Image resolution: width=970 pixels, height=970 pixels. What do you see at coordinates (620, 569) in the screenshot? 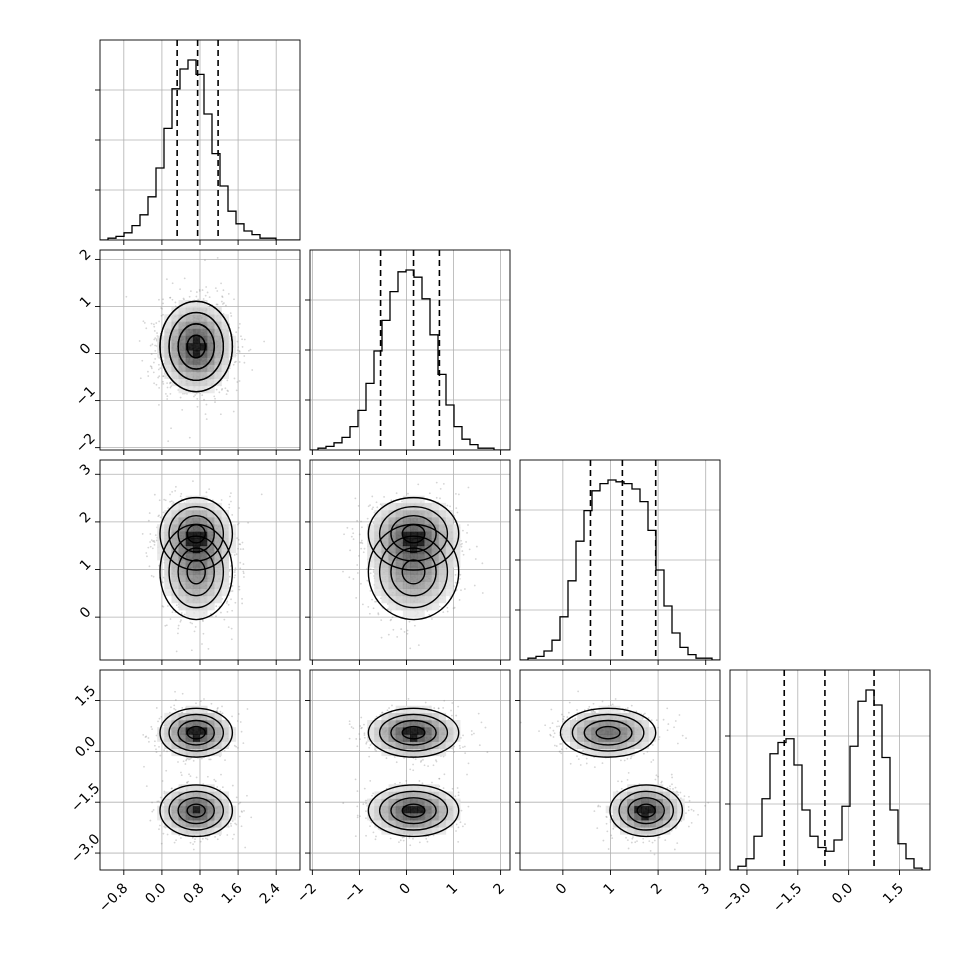
I see `histogram-step` at bounding box center [620, 569].